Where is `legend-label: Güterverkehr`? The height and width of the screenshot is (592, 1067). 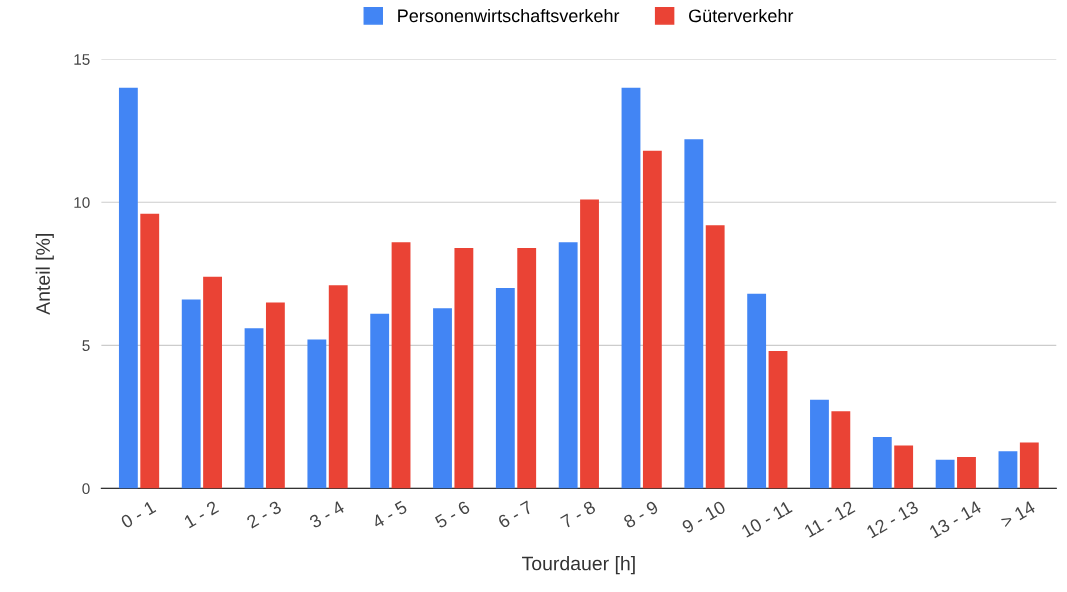 legend-label: Güterverkehr is located at coordinates (741, 15).